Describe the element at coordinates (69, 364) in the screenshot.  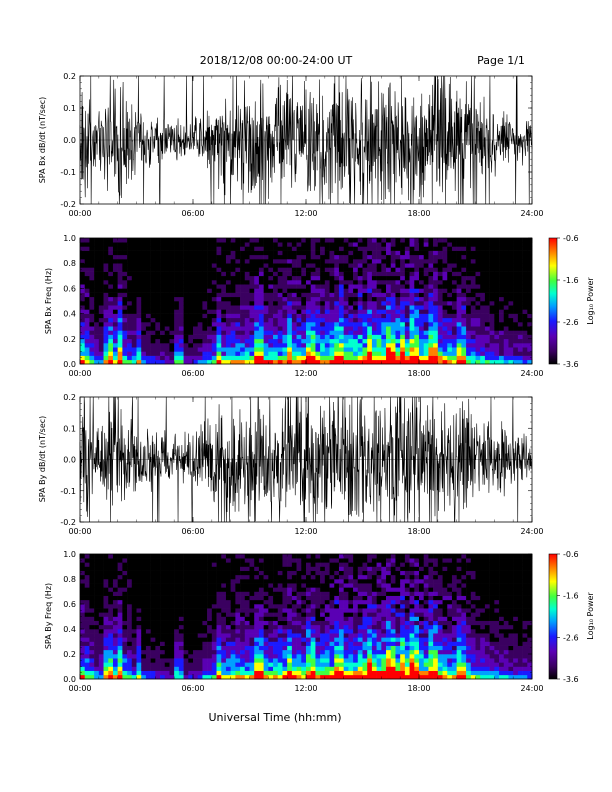
I see `y-tick-label: 0.0` at that location.